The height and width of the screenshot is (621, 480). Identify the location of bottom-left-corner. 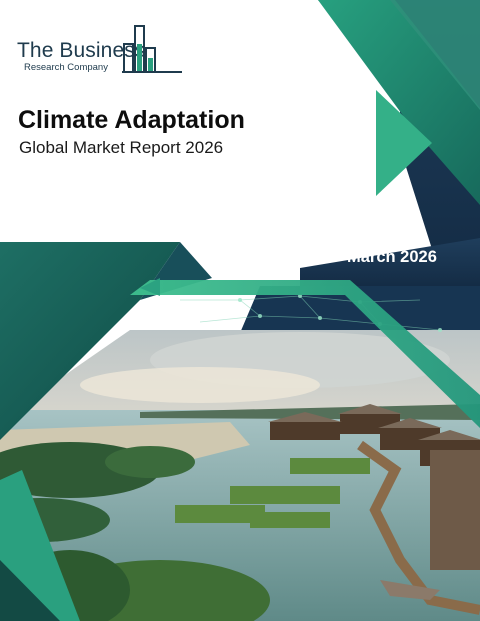
(30, 590).